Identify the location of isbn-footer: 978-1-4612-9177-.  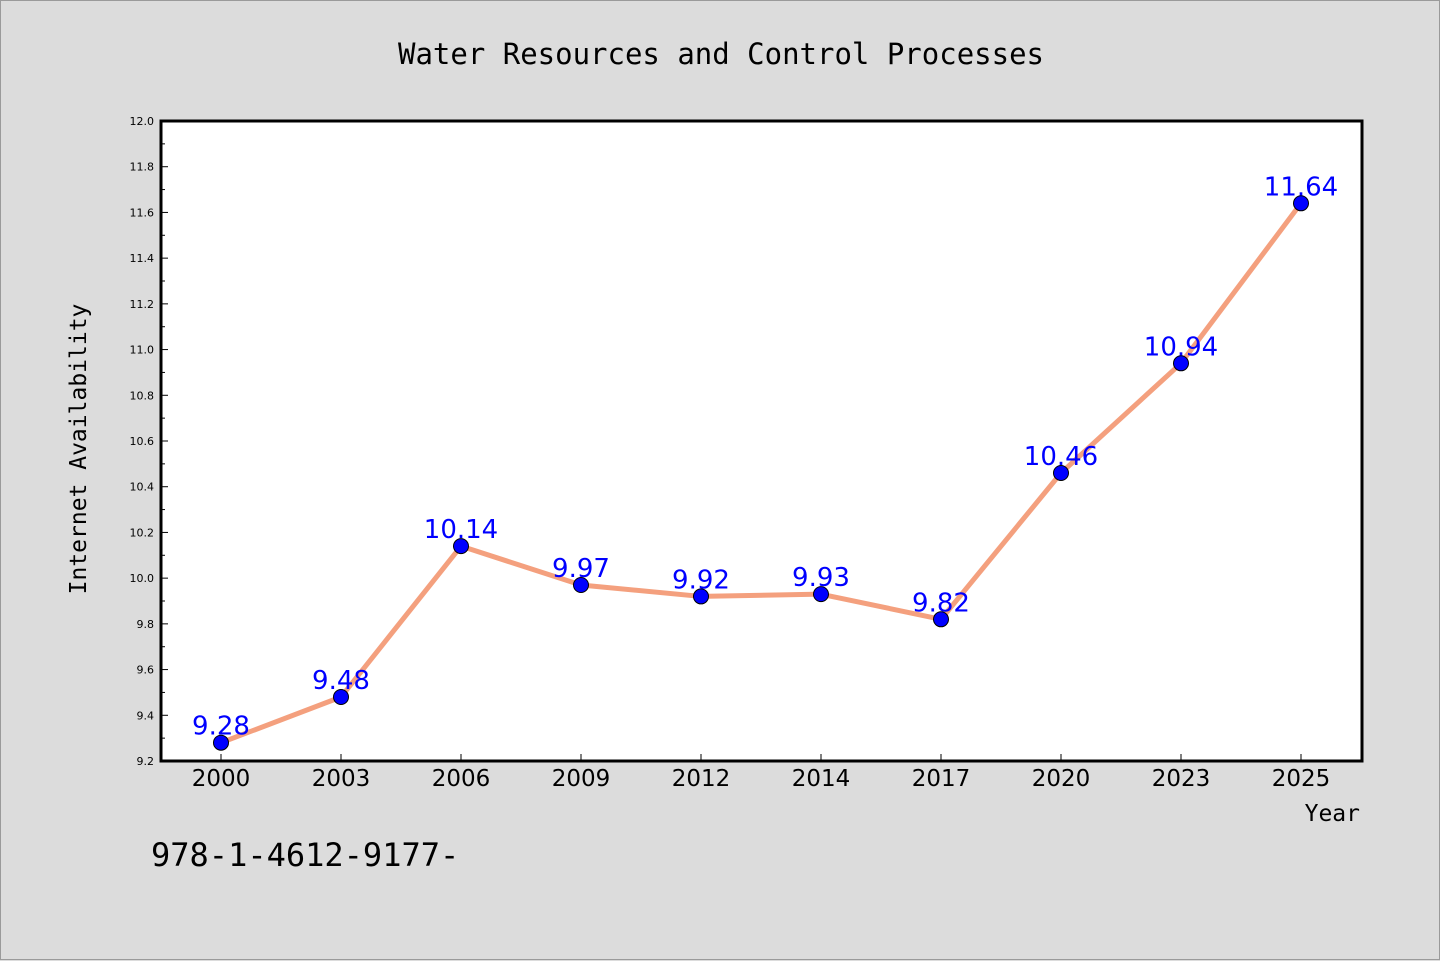
(305, 855).